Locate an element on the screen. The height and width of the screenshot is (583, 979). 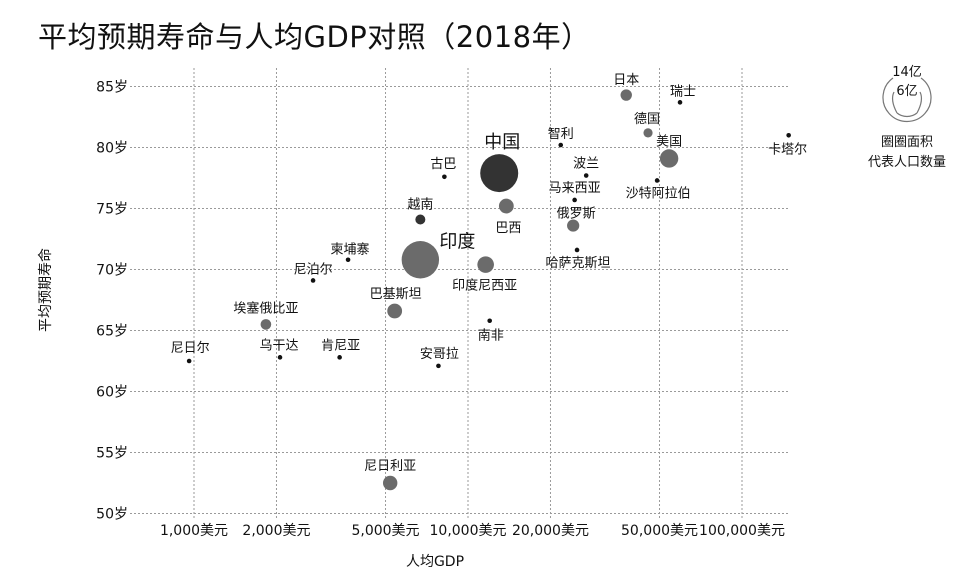
legend-circle-large is located at coordinates (907, 100).